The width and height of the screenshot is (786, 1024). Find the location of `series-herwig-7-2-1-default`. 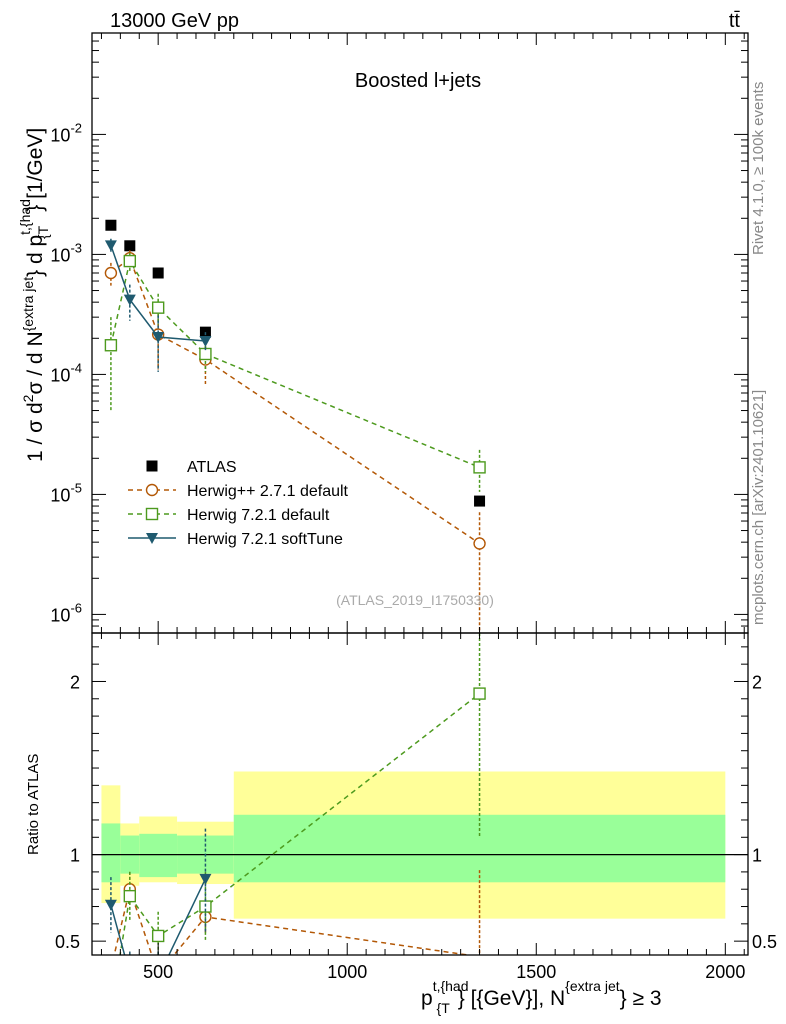

series-herwig-7-2-1-default is located at coordinates (295, 372).